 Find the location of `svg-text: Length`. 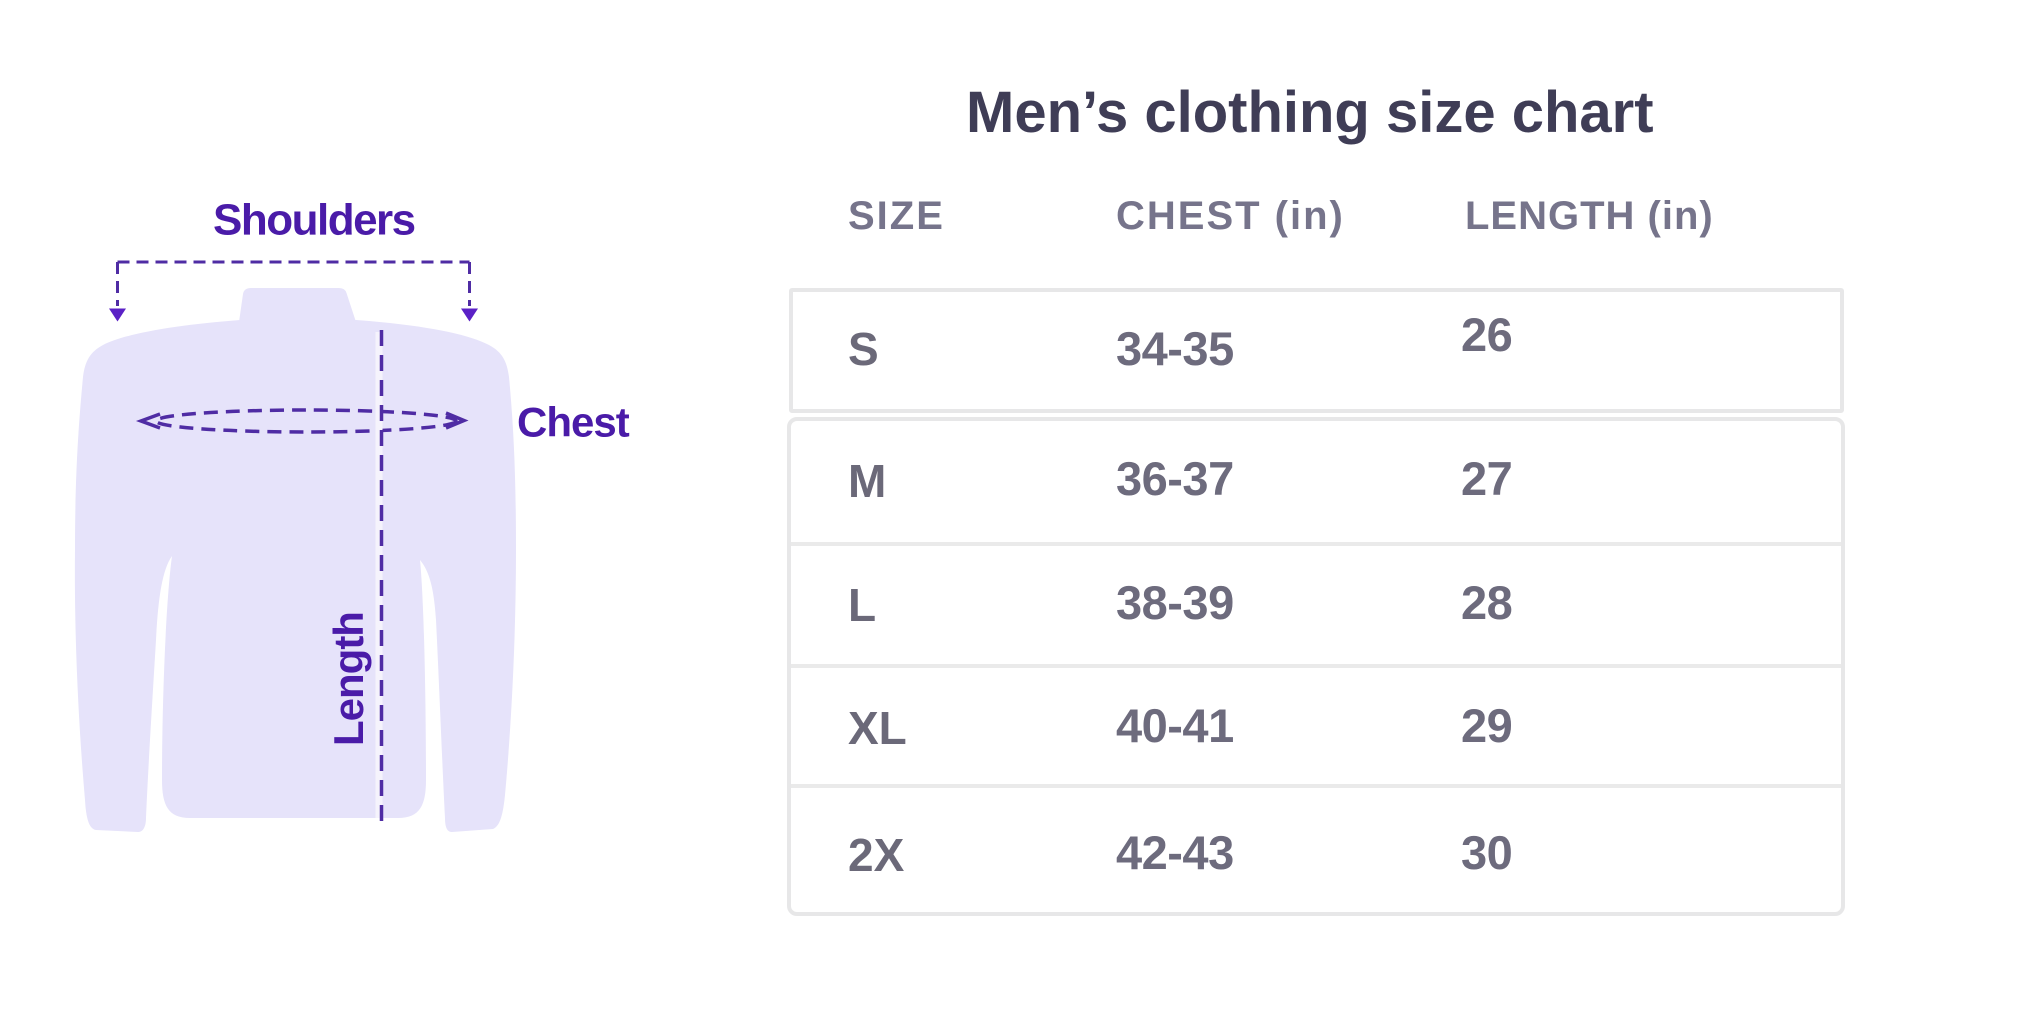

svg-text: Length is located at coordinates (348, 679).